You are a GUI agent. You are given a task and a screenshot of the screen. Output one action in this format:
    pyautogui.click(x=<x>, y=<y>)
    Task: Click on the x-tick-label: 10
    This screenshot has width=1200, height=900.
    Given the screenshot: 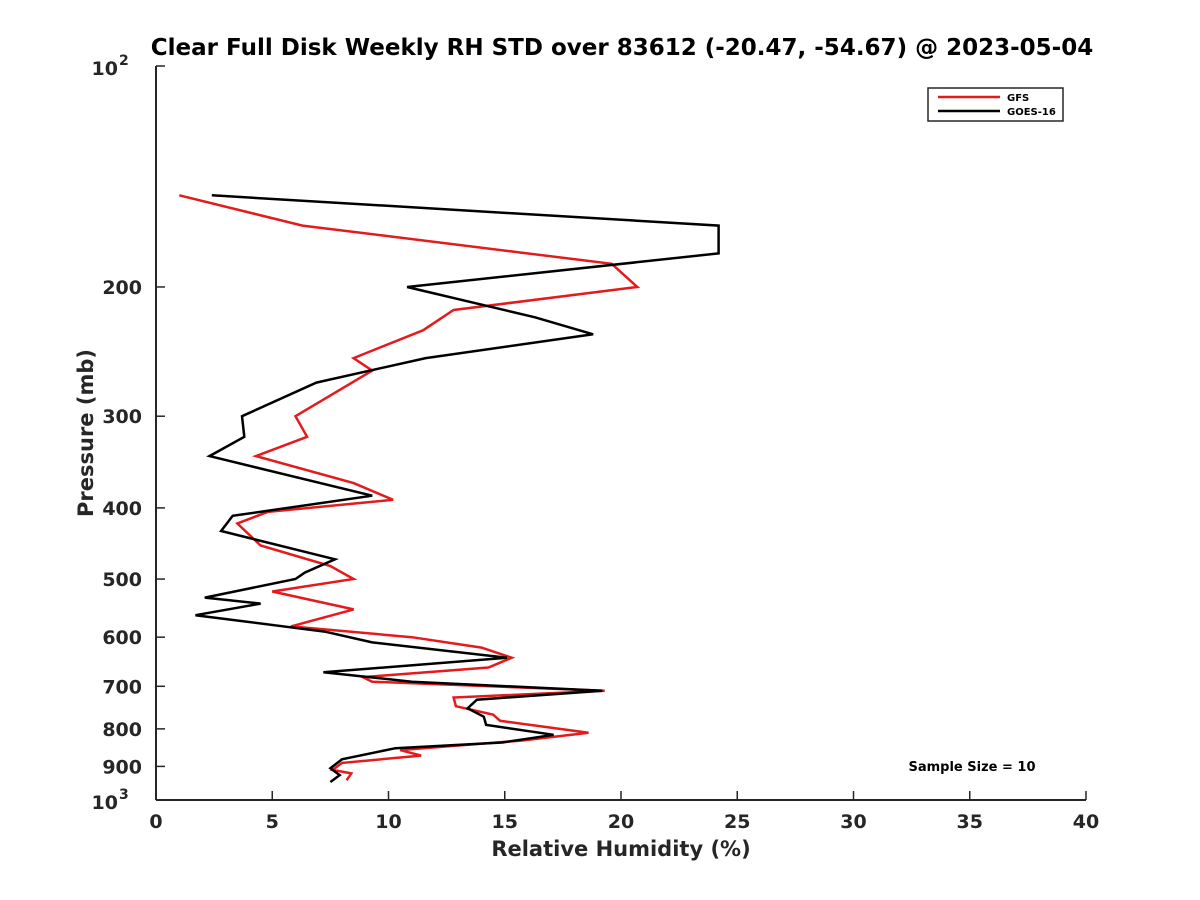 What is the action you would take?
    pyautogui.click(x=388, y=822)
    